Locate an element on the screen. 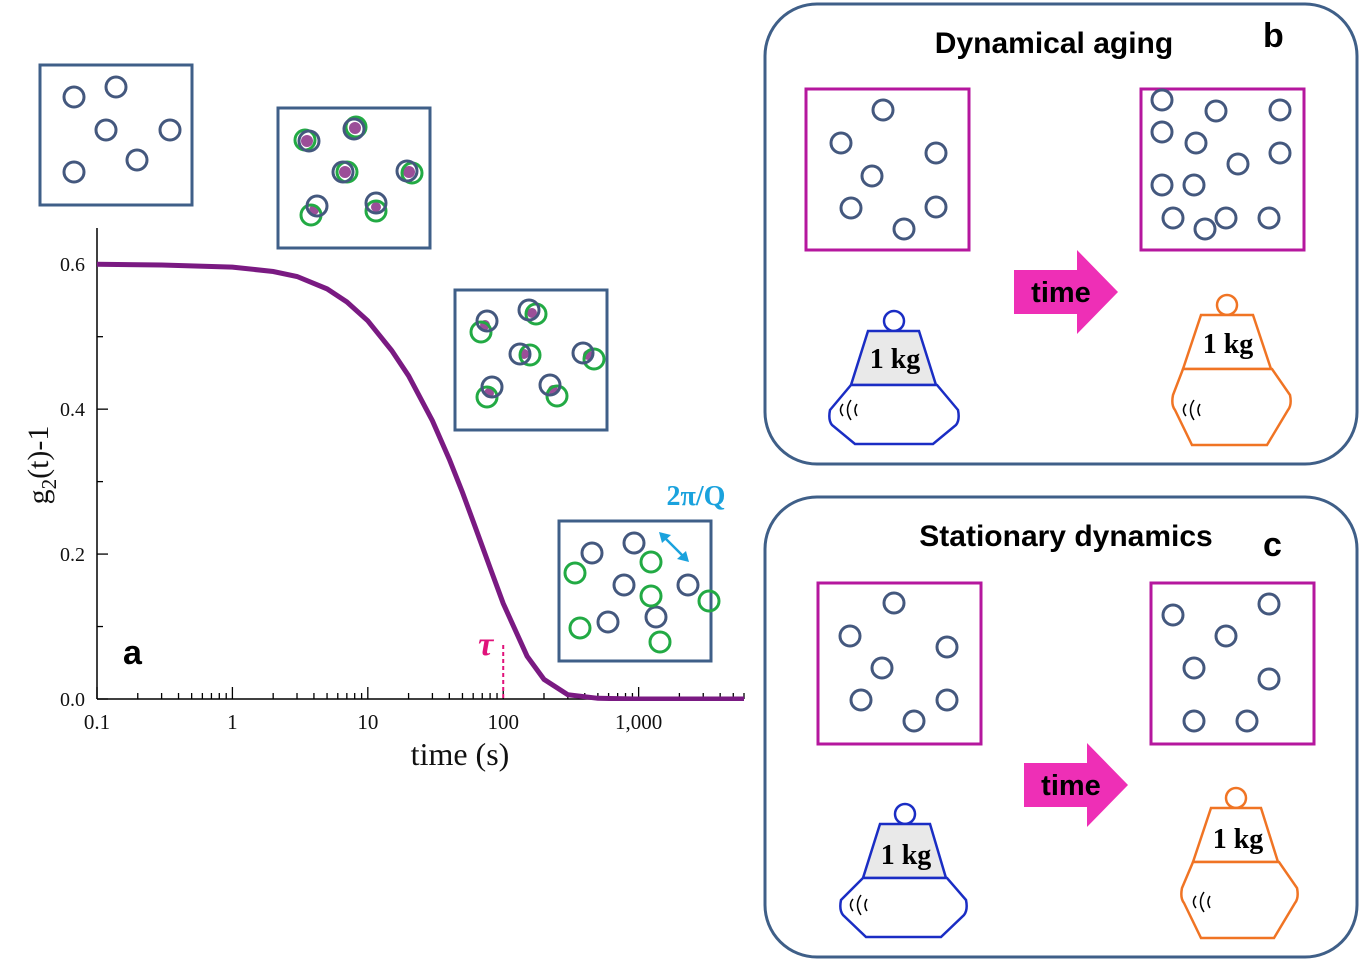  y-axis-label-rest: (t)-1 is located at coordinates (38, 452).